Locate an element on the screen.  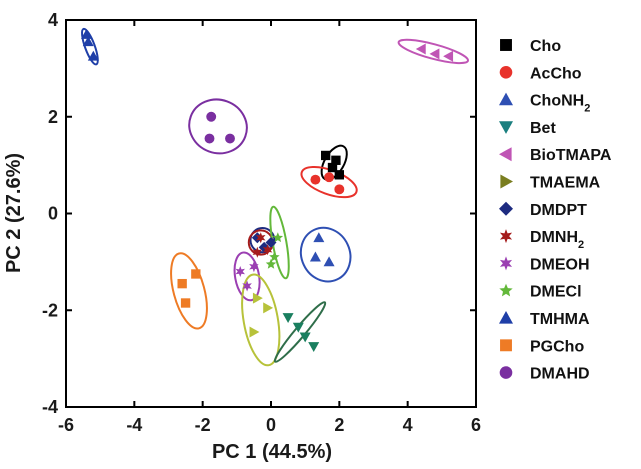
y-tick-label: -4 is located at coordinates (50, 407).